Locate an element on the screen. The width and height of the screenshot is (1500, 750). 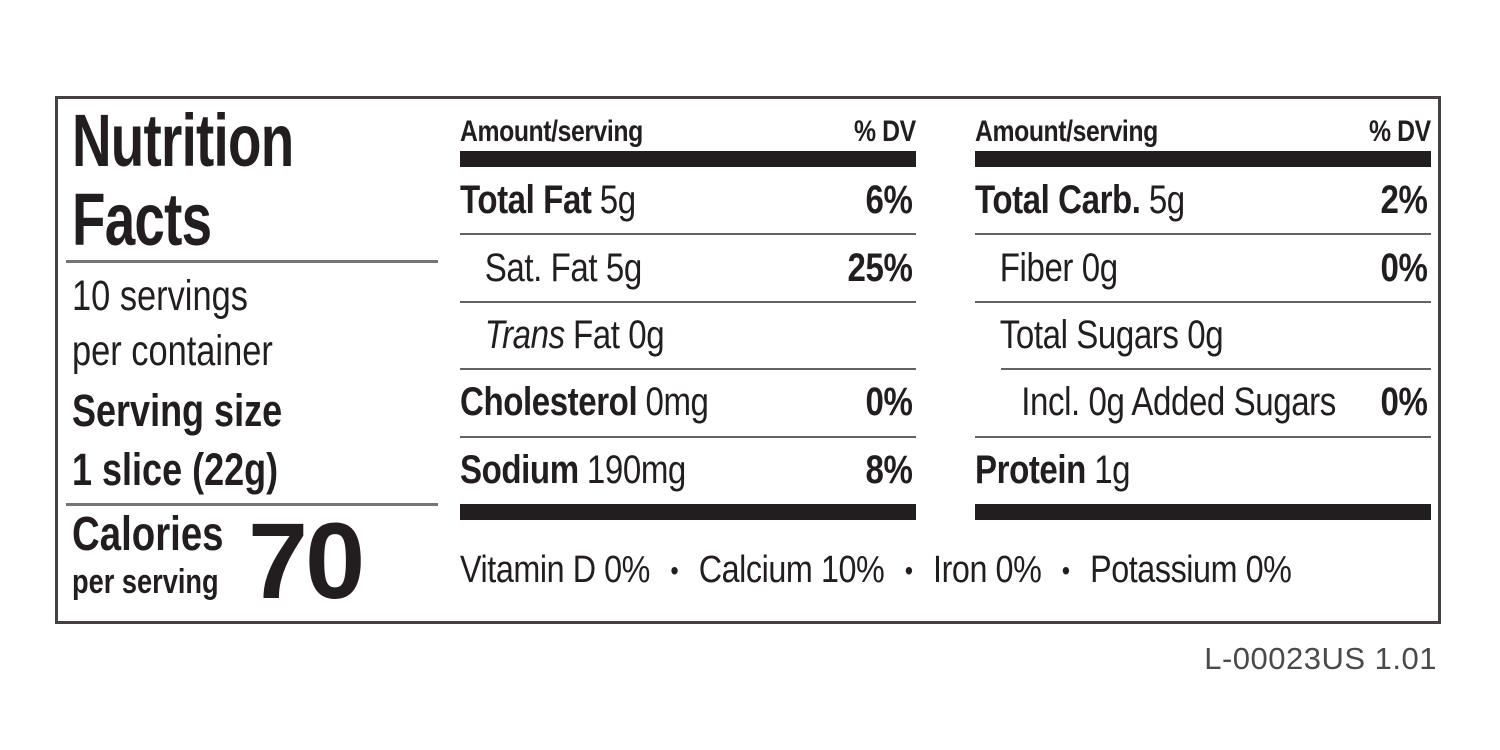
nutrition-title-line2: Facts is located at coordinates (142, 219).